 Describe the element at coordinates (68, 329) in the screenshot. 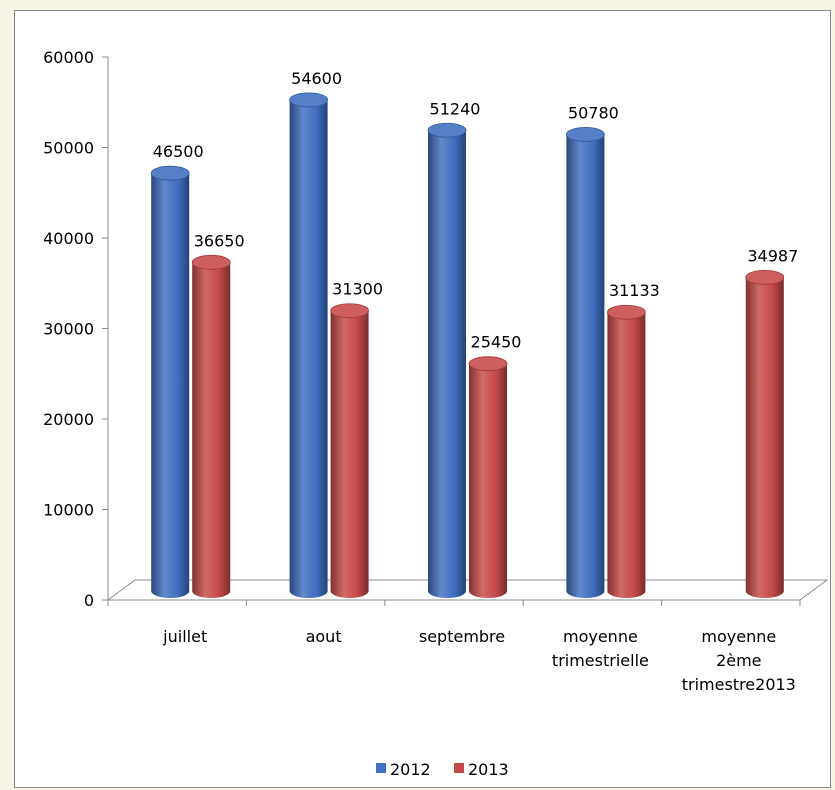

I see `y-tick-label: 30000` at that location.